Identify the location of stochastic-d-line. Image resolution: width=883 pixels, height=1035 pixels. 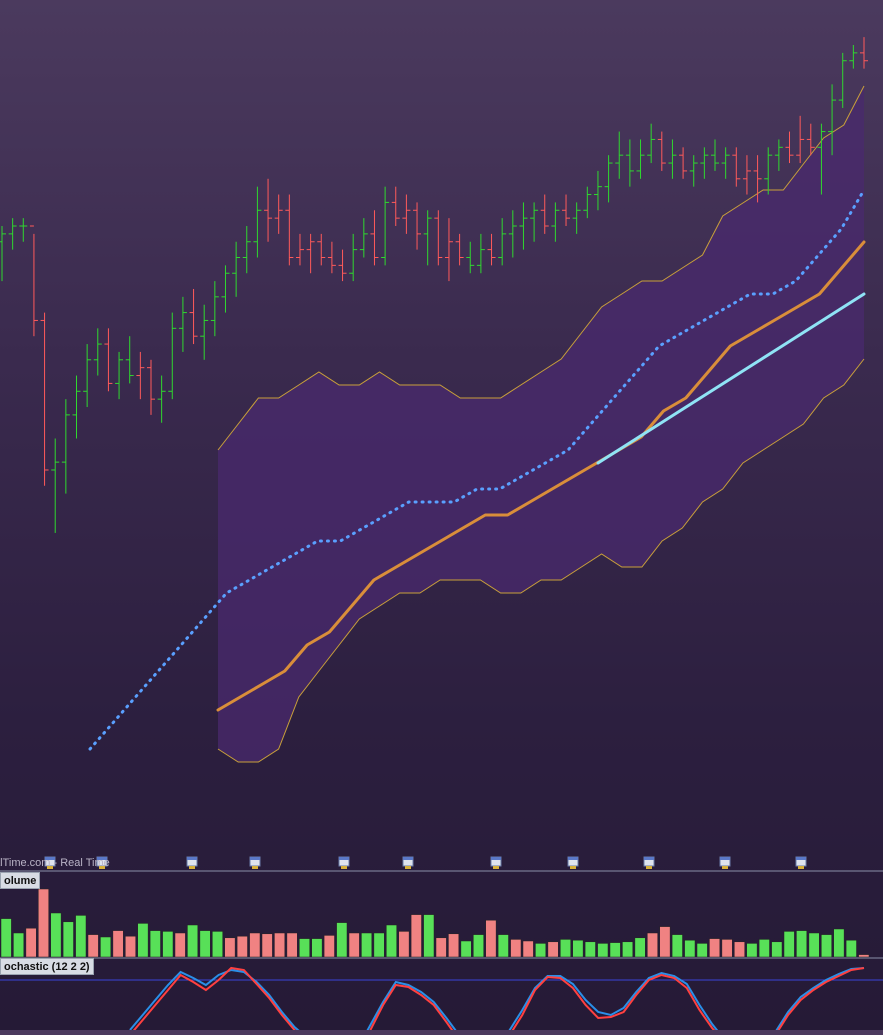
(497, 1001).